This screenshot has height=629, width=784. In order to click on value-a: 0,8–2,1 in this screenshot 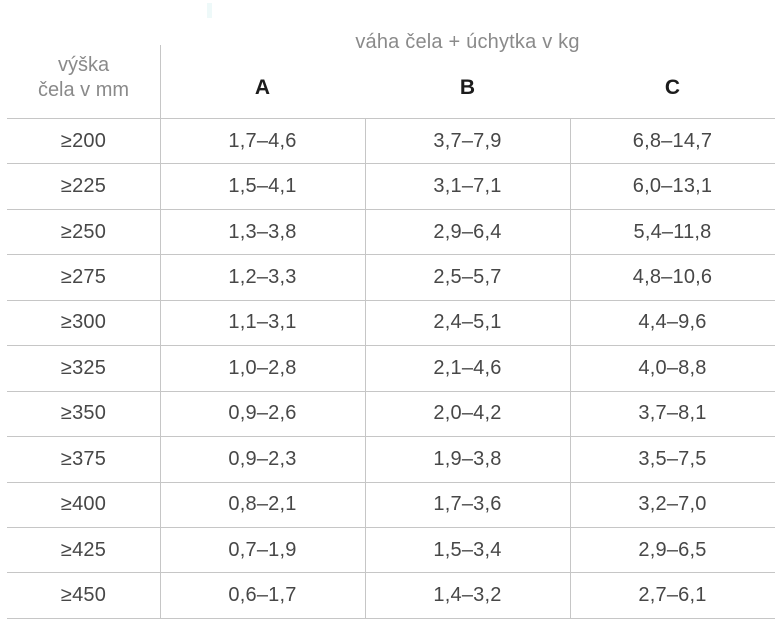, I will do `click(262, 504)`.